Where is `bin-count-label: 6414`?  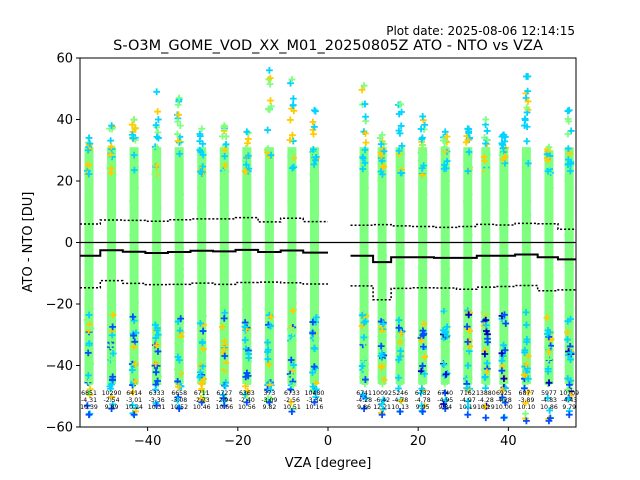 bin-count-label: 6414 is located at coordinates (134, 393).